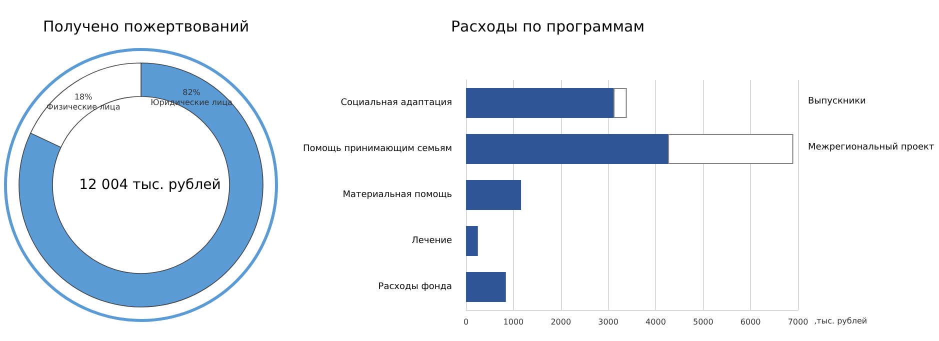  Describe the element at coordinates (561, 322) in the screenshot. I see `x-tick-label: 2000` at that location.